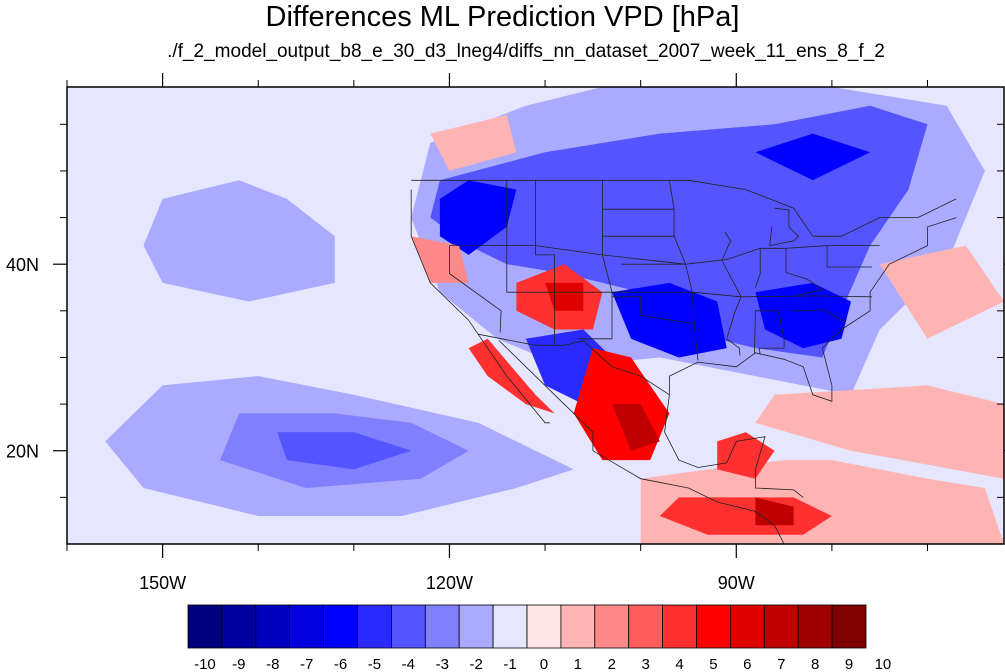 This screenshot has width=1005, height=672. I want to click on colorbar-label-15: 5, so click(713, 664).